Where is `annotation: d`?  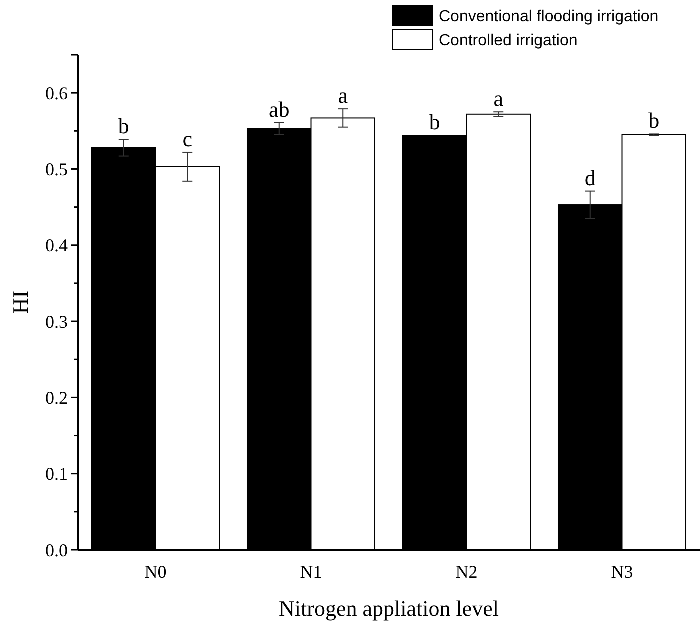
annotation: d is located at coordinates (590, 177).